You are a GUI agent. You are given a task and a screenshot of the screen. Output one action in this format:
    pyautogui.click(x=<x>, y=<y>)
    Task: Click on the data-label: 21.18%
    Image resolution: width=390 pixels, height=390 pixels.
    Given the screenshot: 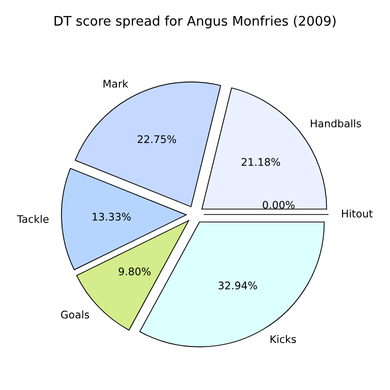 What is the action you would take?
    pyautogui.click(x=261, y=162)
    